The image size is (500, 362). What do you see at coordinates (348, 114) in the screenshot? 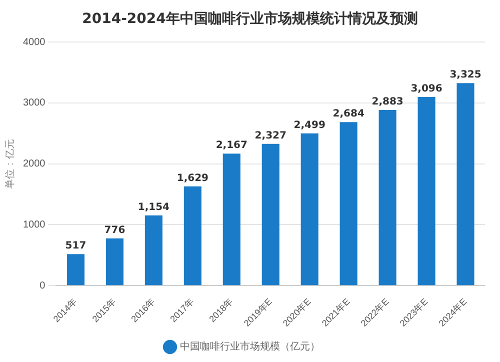
I see `data-label: 2,684` at bounding box center [348, 114].